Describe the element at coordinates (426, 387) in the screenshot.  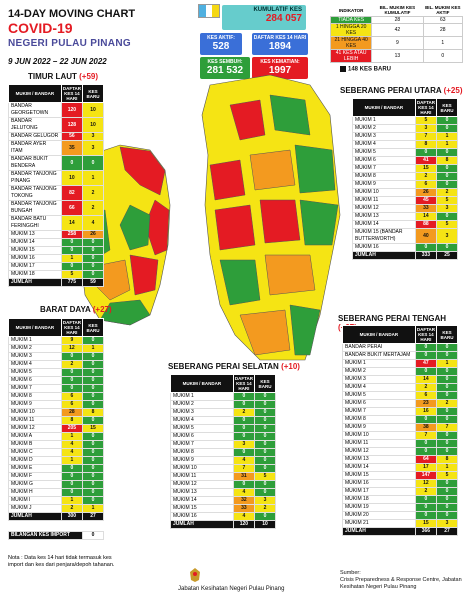
I see `daftar-kes-value: 2` at that location.